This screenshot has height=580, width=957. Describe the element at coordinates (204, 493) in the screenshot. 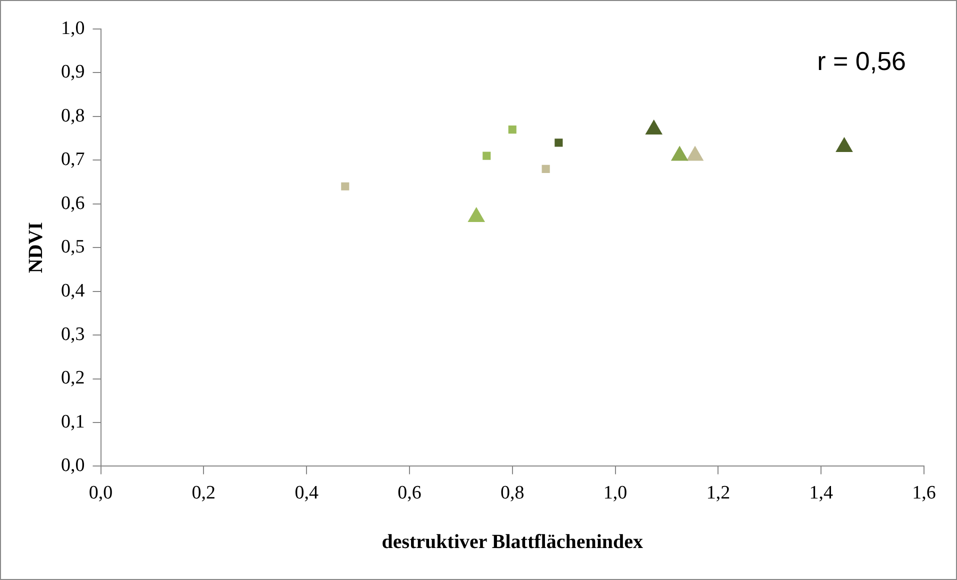

I see `x-tick-label: 0,2` at that location.